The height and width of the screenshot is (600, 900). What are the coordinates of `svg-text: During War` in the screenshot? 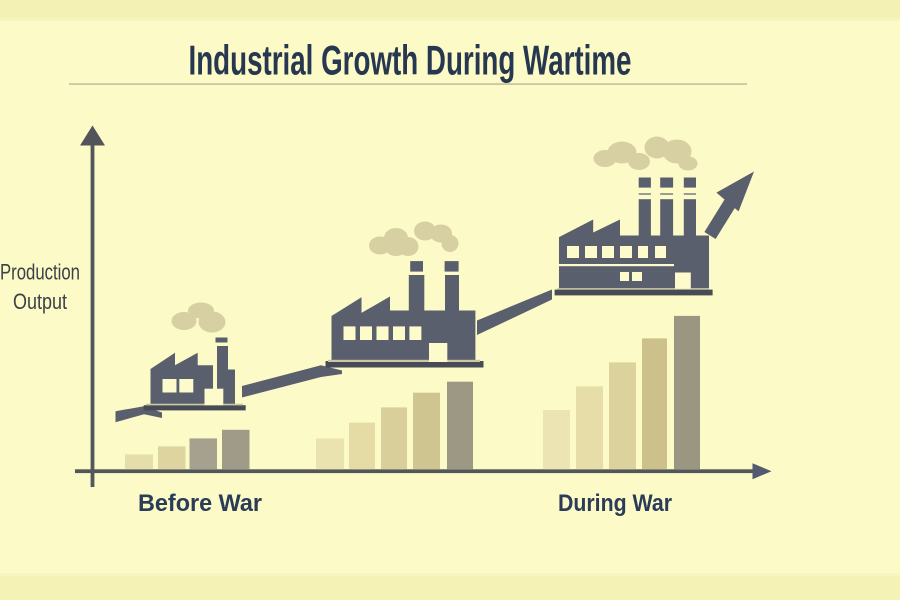 It's located at (615, 503).